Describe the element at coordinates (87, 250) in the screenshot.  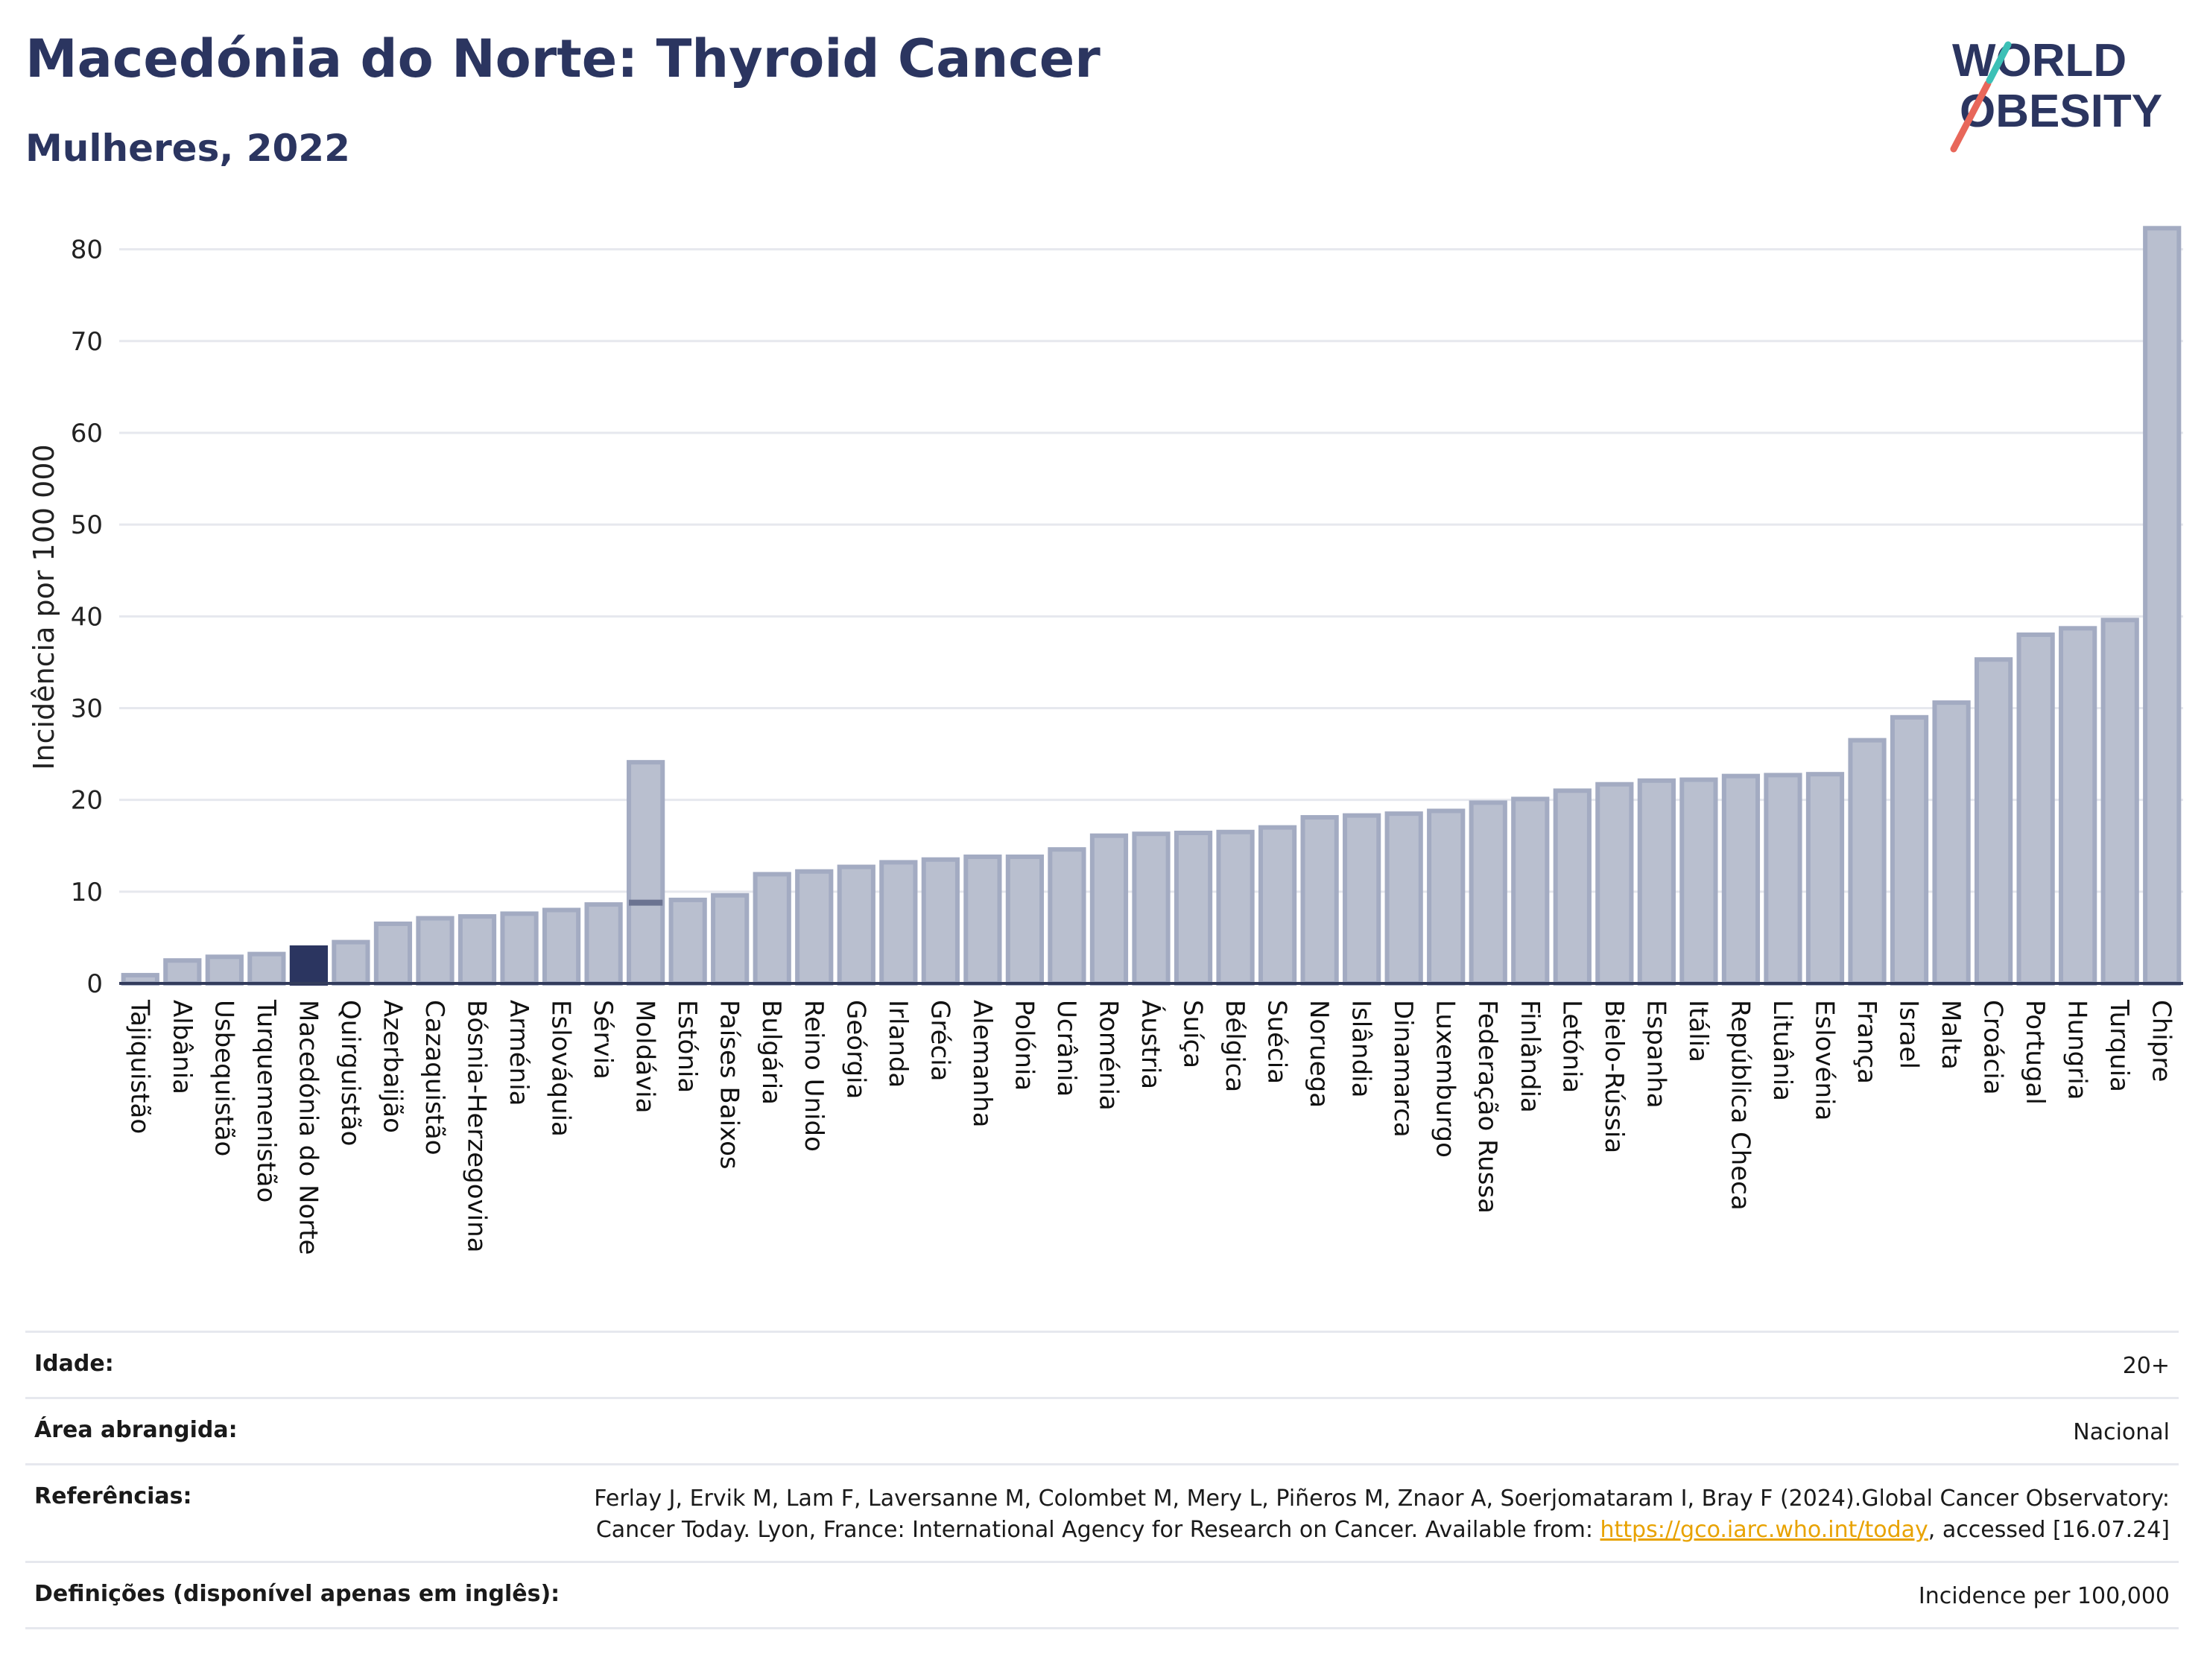
I see `y-tick-label: 80` at that location.